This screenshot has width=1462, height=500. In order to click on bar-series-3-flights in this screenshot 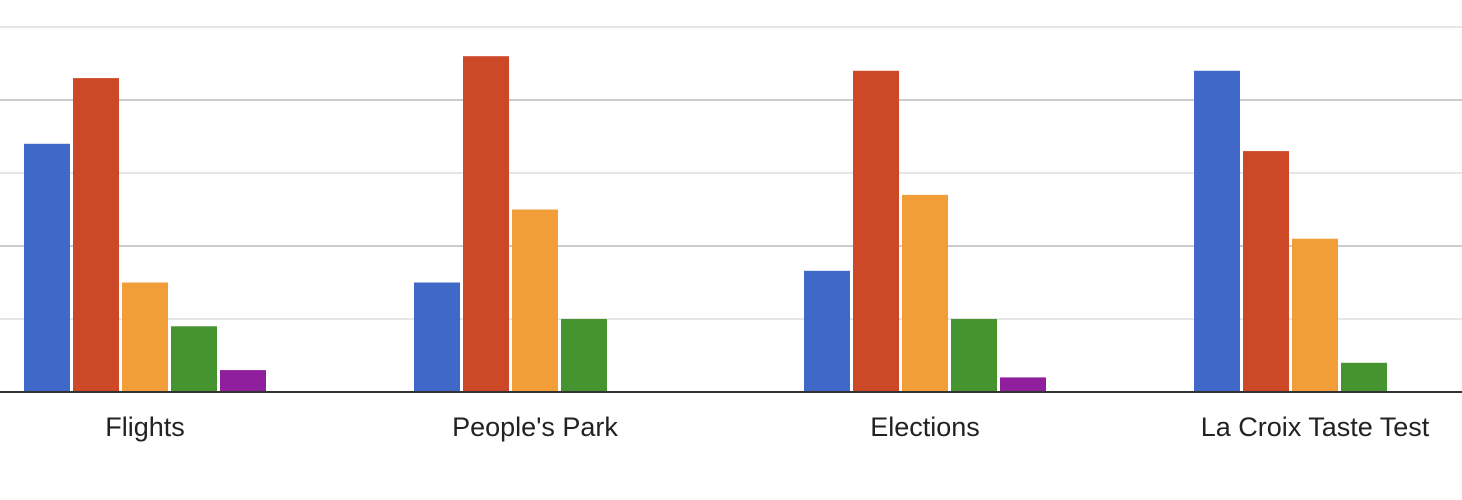, I will do `click(145, 337)`.